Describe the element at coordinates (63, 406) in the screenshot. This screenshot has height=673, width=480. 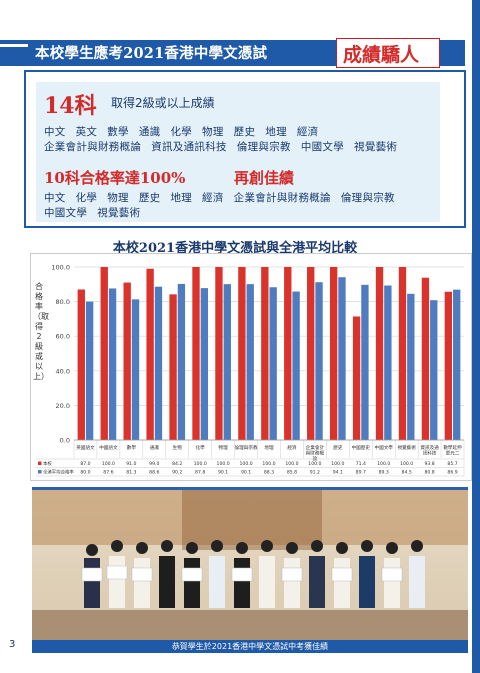
I see `y-tick-label: 20.0` at that location.